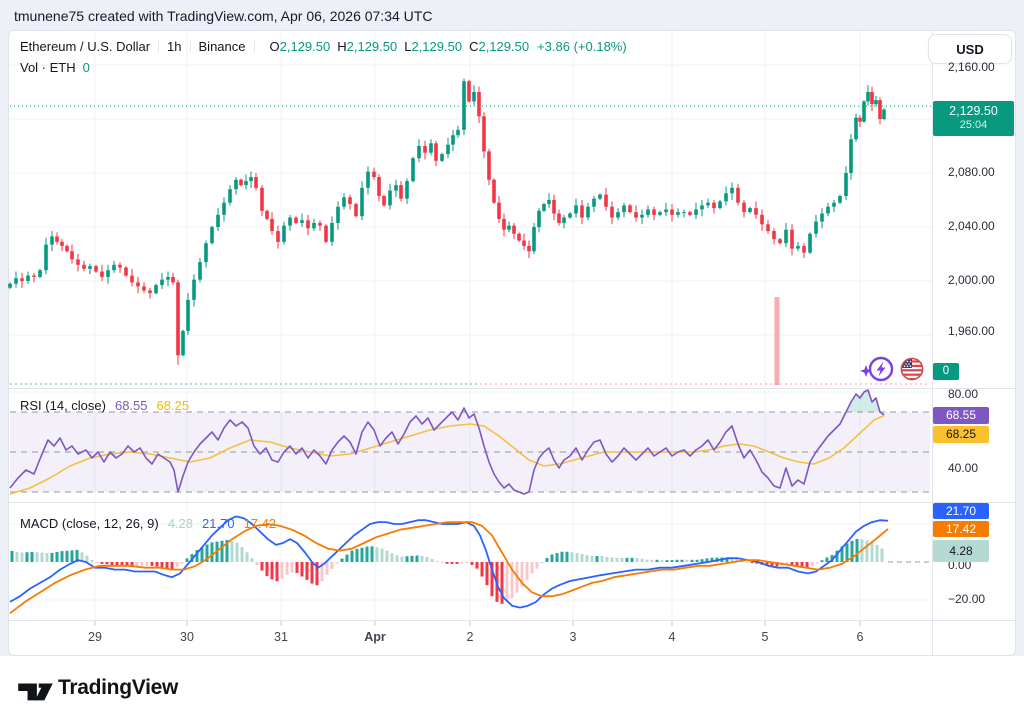 The image size is (1024, 724). What do you see at coordinates (173, 405) in the screenshot?
I see `indicator-value: 68.25` at bounding box center [173, 405].